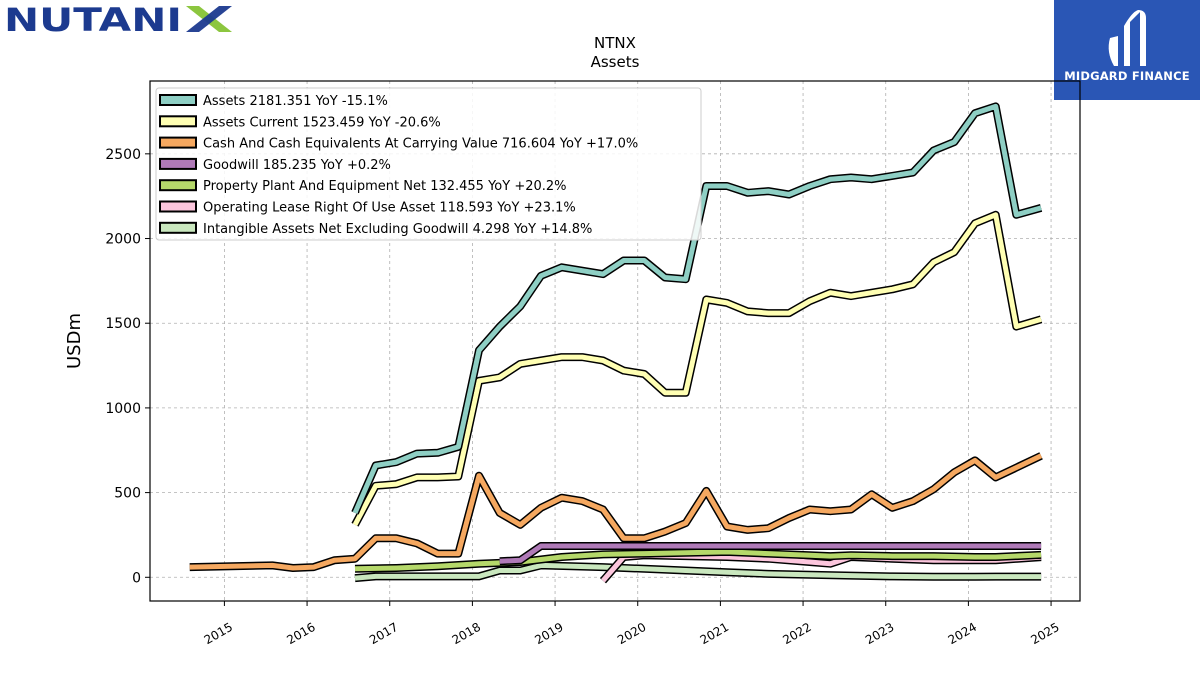 The width and height of the screenshot is (1200, 675). I want to click on x-tick-label: 2016, so click(300, 633).